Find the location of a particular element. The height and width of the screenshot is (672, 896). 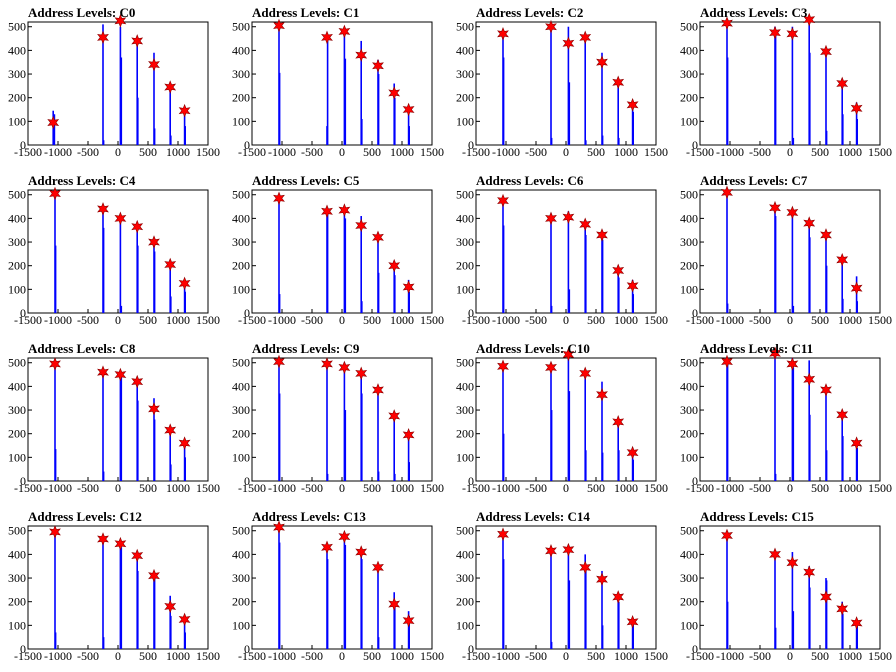

chart-title: Address Levels: C4 is located at coordinates (82, 180).